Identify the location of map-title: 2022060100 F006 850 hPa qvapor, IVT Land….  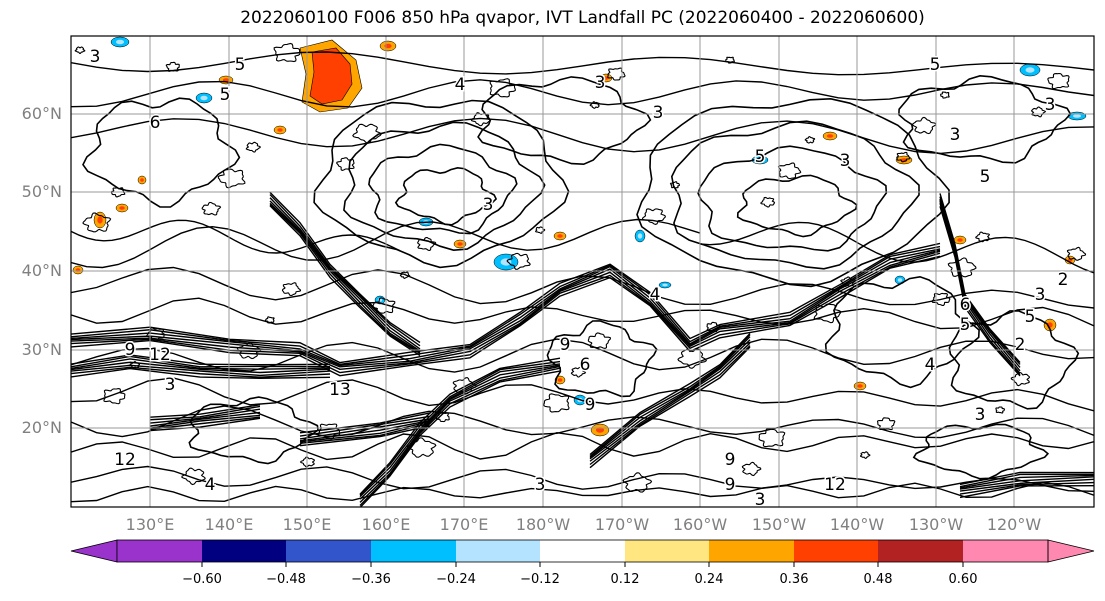
(582, 18).